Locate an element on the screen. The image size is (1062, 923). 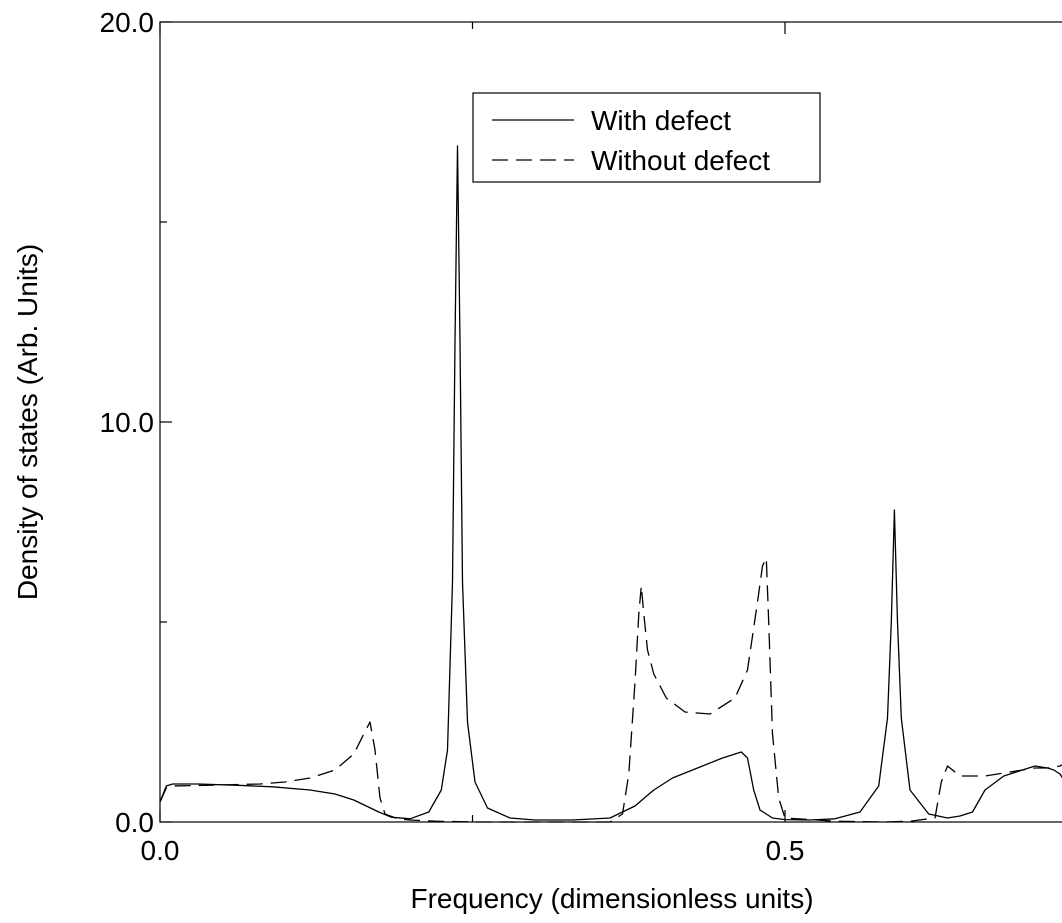
legend-label-without-defect: Without defect is located at coordinates (680, 160).